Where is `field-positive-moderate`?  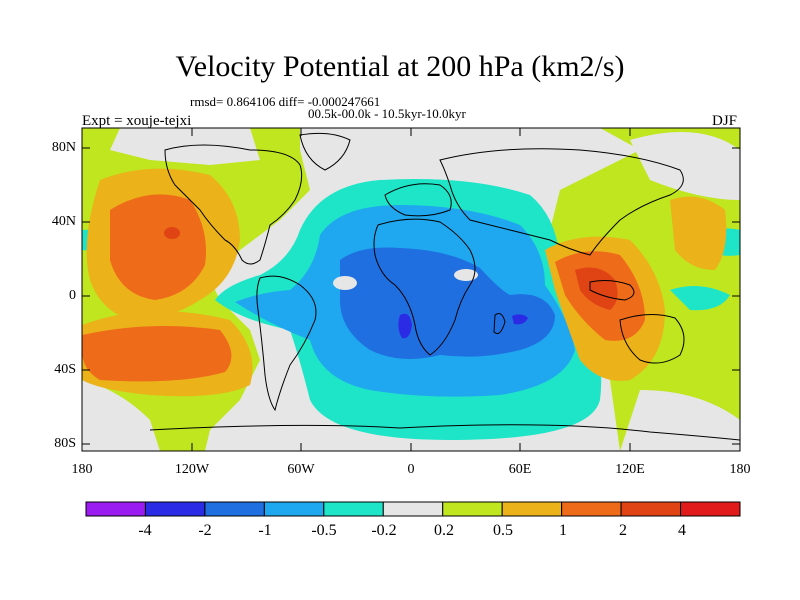
field-positive-moderate is located at coordinates (698, 233).